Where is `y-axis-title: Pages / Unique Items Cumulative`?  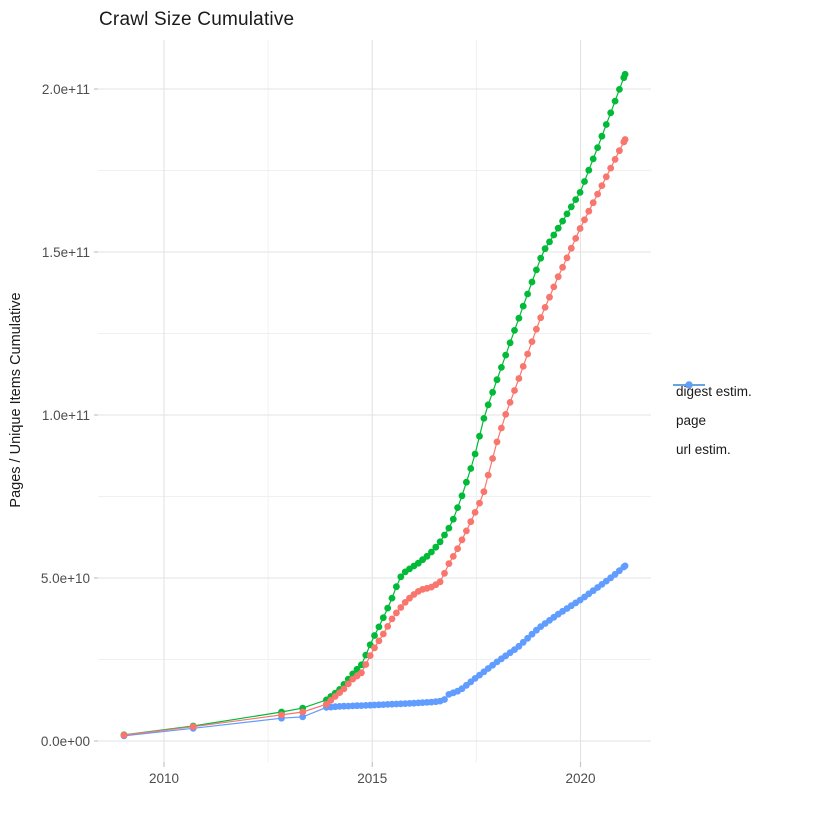 y-axis-title: Pages / Unique Items Cumulative is located at coordinates (16, 400).